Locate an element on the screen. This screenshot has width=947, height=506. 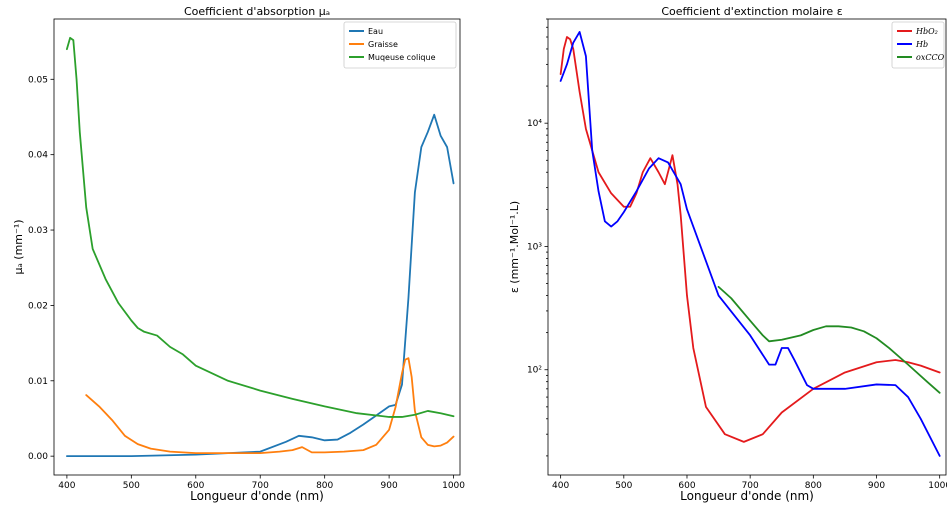
y-axis-label: ε (mm⁻¹.Mol⁻¹.L) is located at coordinates (514, 247).